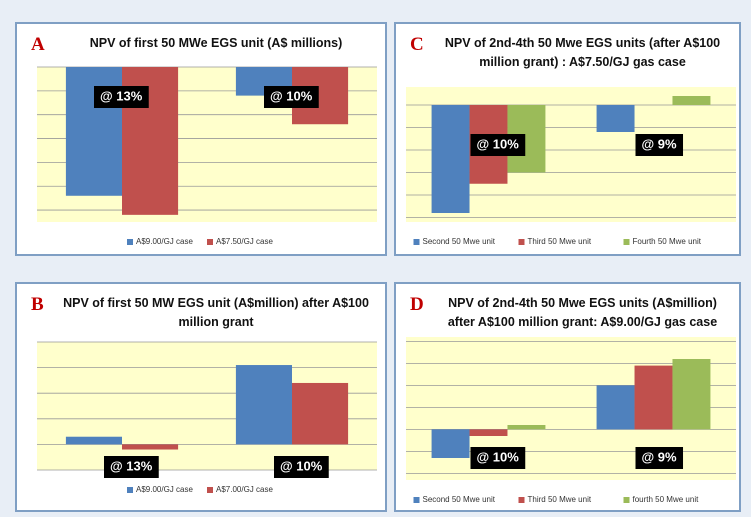 Image resolution: width=751 pixels, height=517 pixels. Describe the element at coordinates (244, 489) in the screenshot. I see `legend-label: A$7.00/GJ case` at that location.